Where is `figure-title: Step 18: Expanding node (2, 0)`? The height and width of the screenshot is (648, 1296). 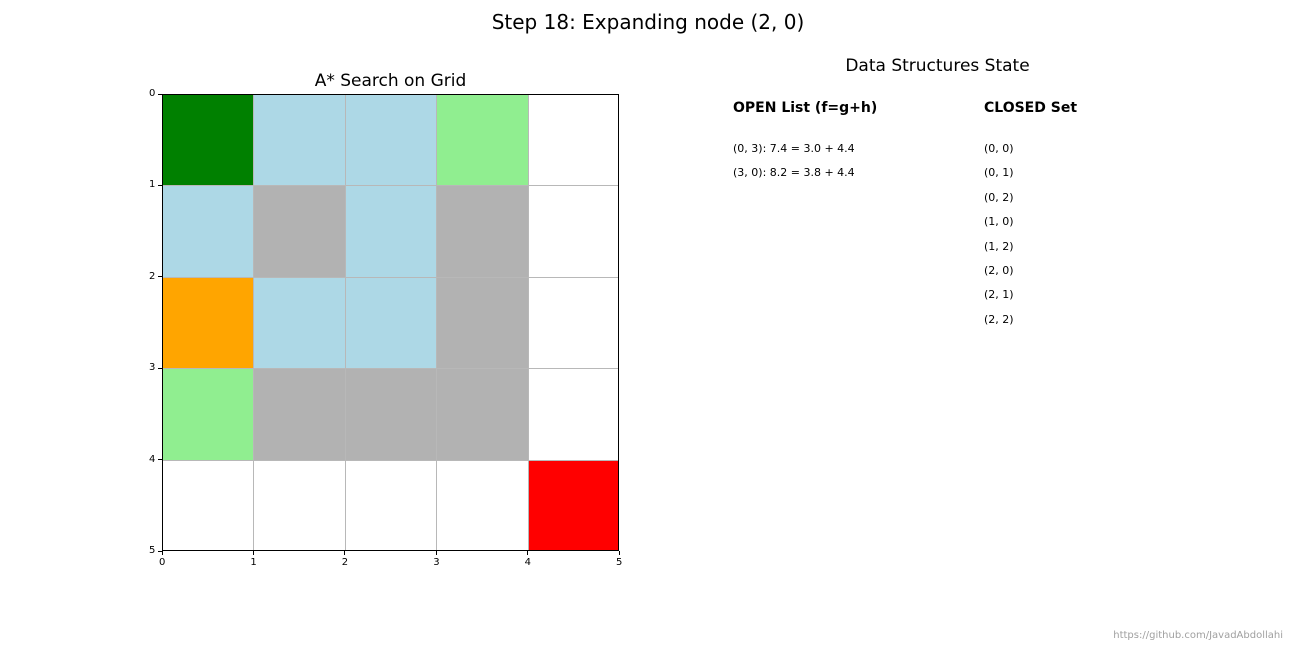
figure-title: Step 18: Expanding node (2, 0) is located at coordinates (648, 22).